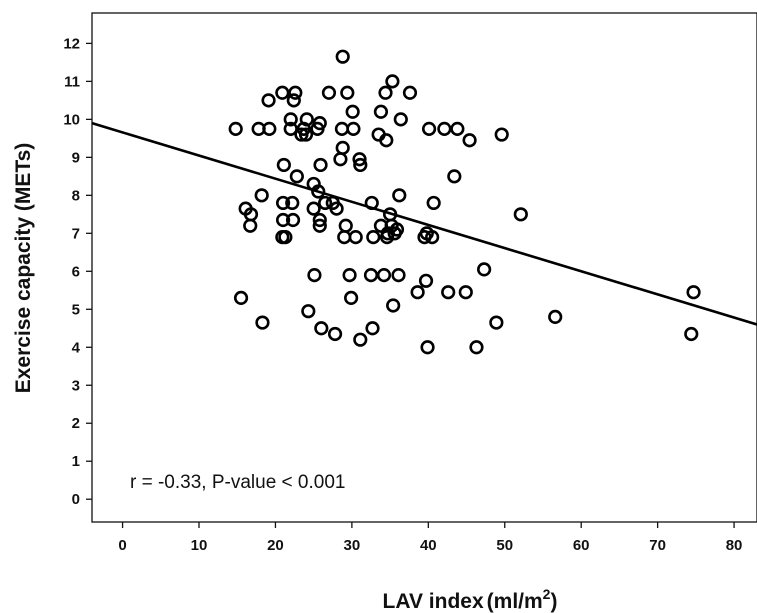  What do you see at coordinates (23, 268) in the screenshot?
I see `y-axis-title: Exercise capacity (METs)` at bounding box center [23, 268].